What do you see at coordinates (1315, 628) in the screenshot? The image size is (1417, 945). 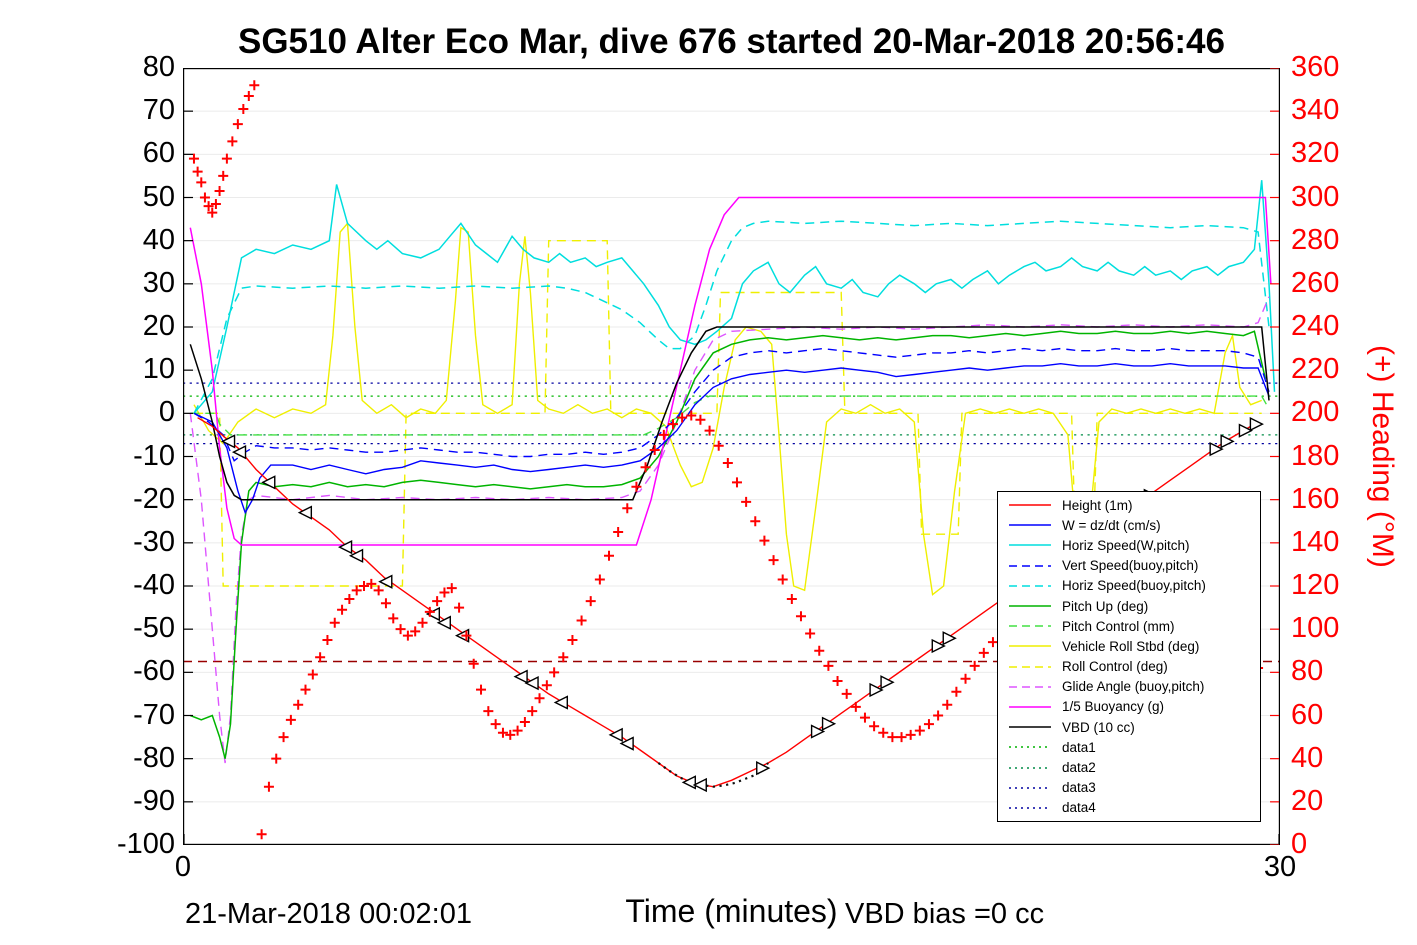 I see `right-y-tick-label: 100` at bounding box center [1315, 628].